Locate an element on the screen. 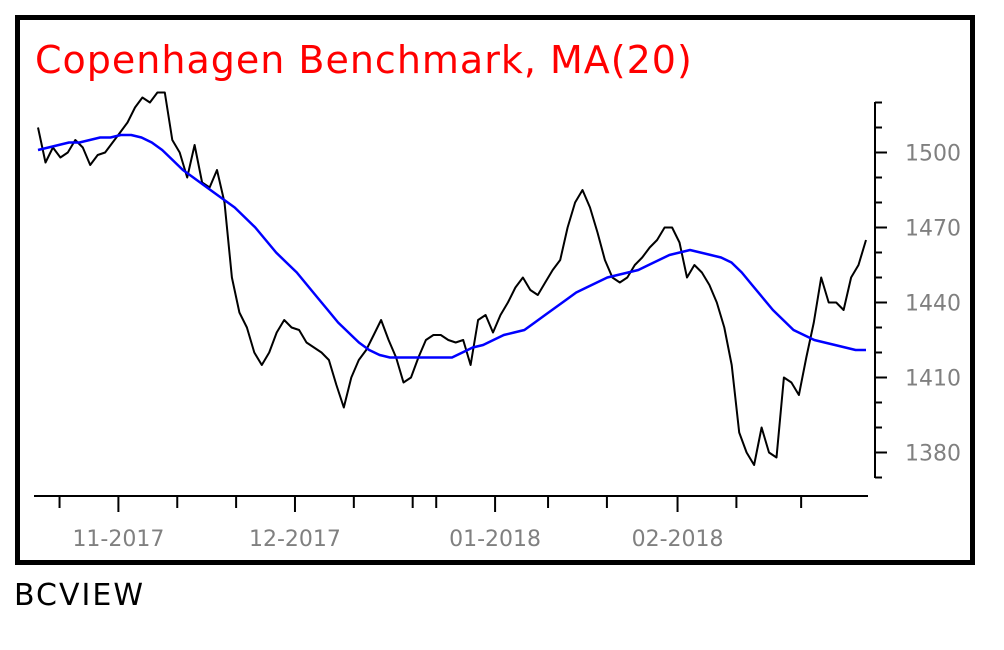  x-tick-label: 01-2018 is located at coordinates (495, 539).